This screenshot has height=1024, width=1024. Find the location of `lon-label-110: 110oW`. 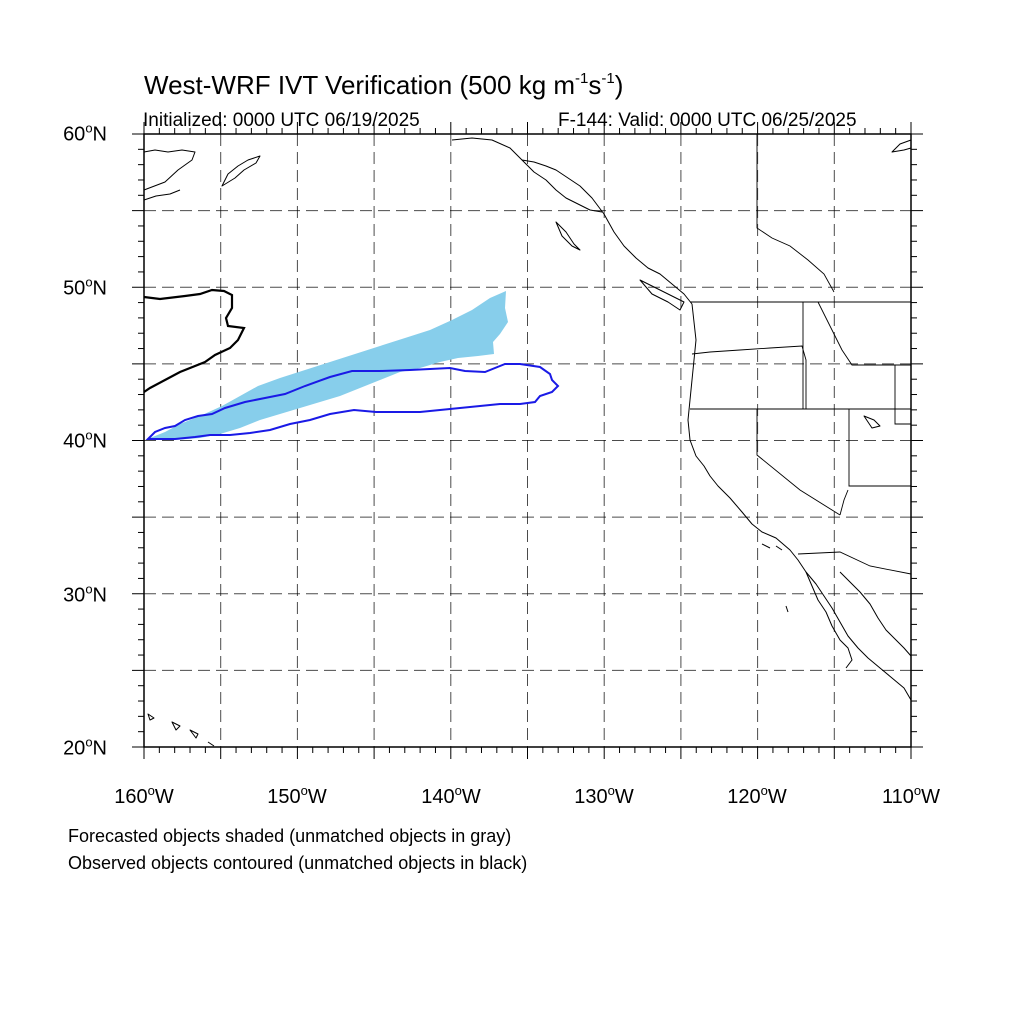

lon-label-110: 110oW is located at coordinates (911, 795).